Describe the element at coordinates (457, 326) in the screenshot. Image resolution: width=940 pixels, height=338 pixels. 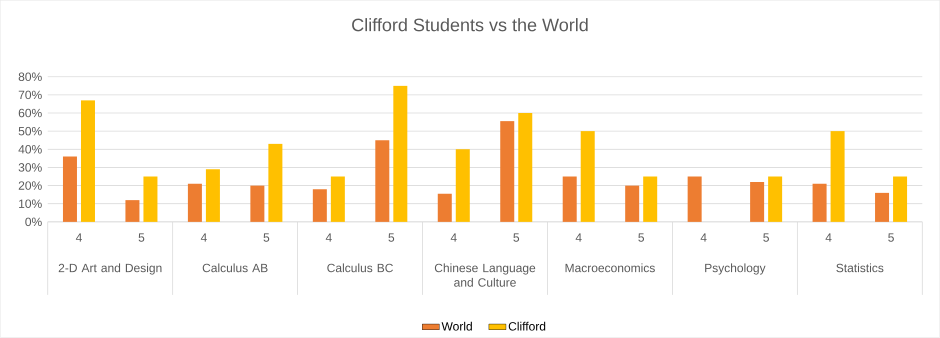
I see `legend-label: World` at that location.